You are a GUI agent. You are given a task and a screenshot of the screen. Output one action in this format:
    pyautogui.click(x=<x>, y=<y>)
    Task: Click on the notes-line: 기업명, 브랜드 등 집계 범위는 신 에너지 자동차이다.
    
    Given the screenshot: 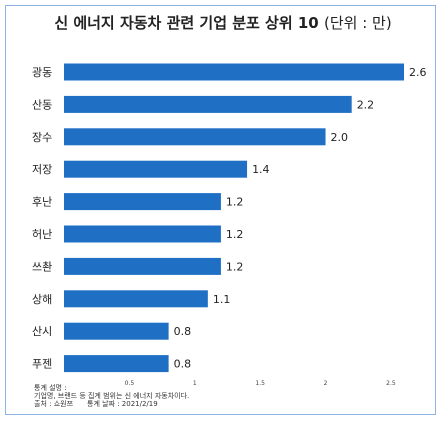 What is the action you would take?
    pyautogui.click(x=112, y=396)
    